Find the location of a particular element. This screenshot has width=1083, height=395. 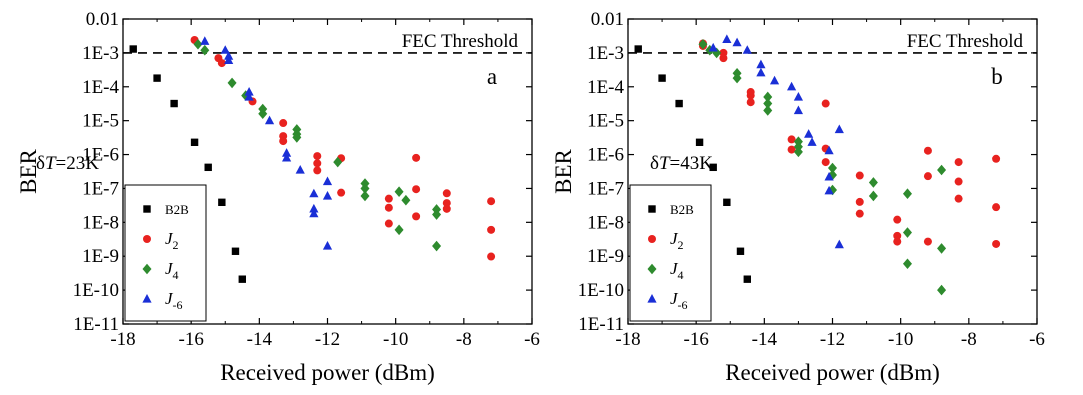

x-tick-label: -6 is located at coordinates (532, 339).